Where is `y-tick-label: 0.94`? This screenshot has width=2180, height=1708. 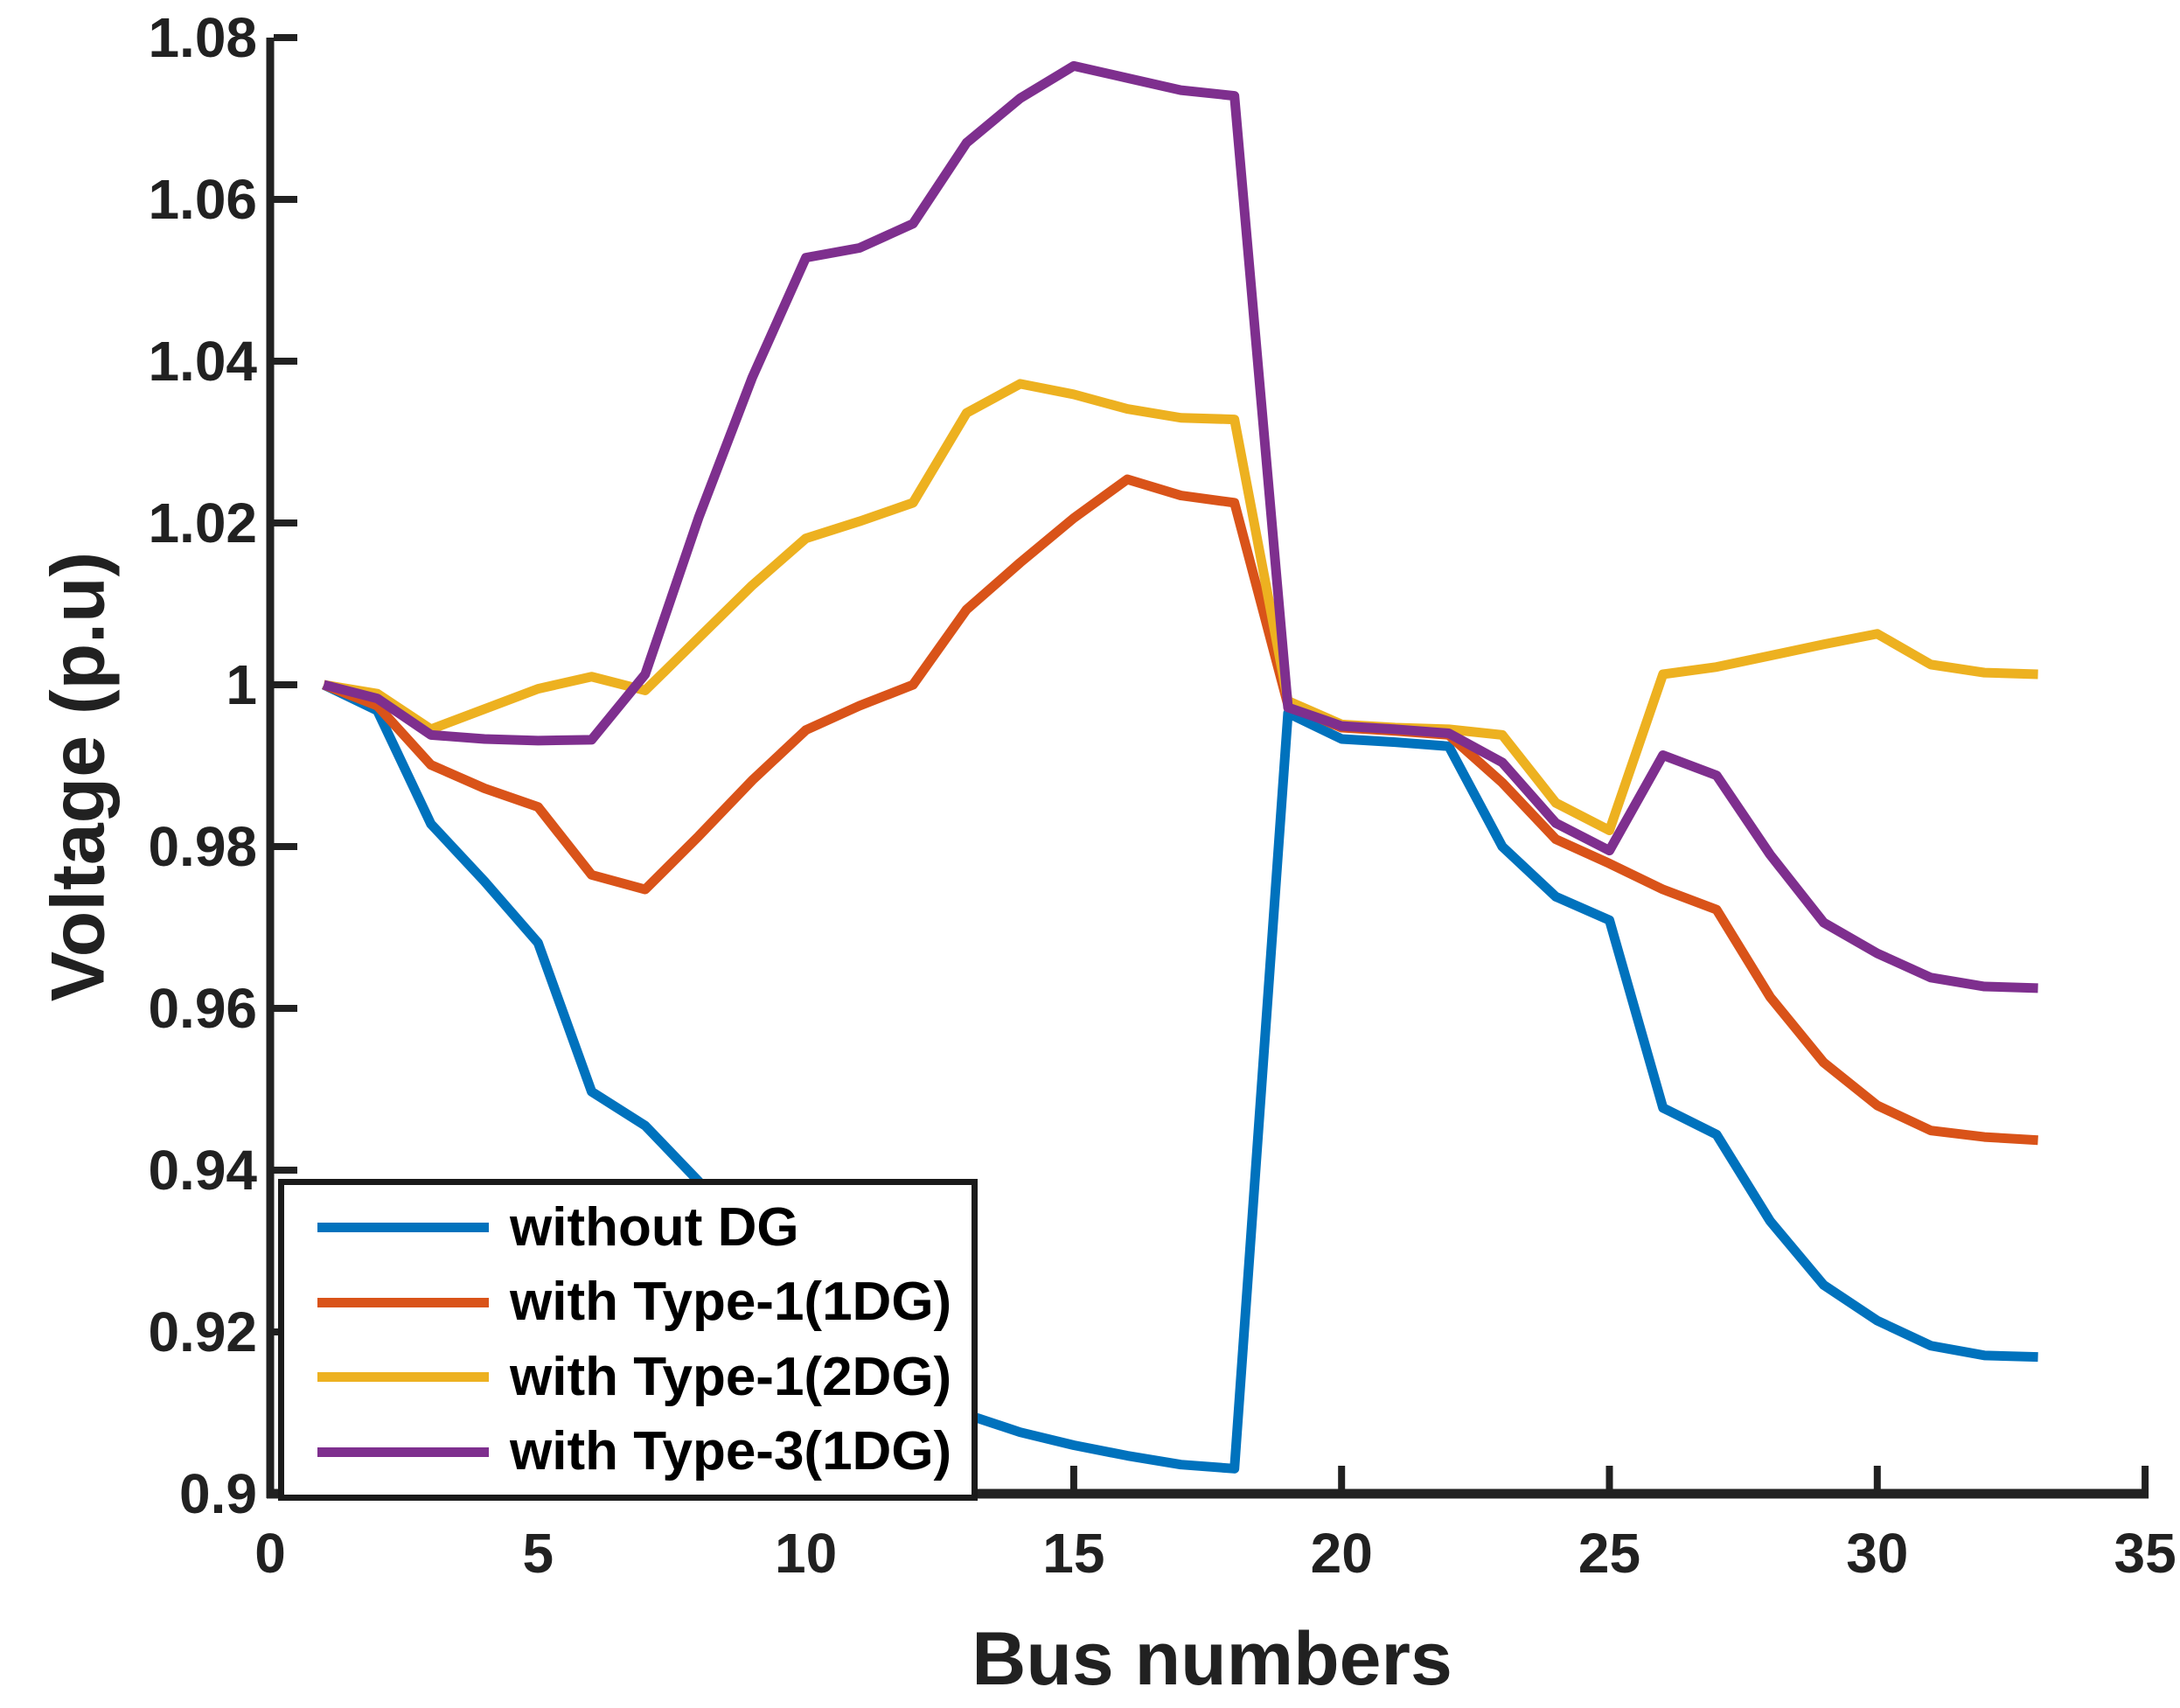 y-tick-label: 0.94 is located at coordinates (202, 1170).